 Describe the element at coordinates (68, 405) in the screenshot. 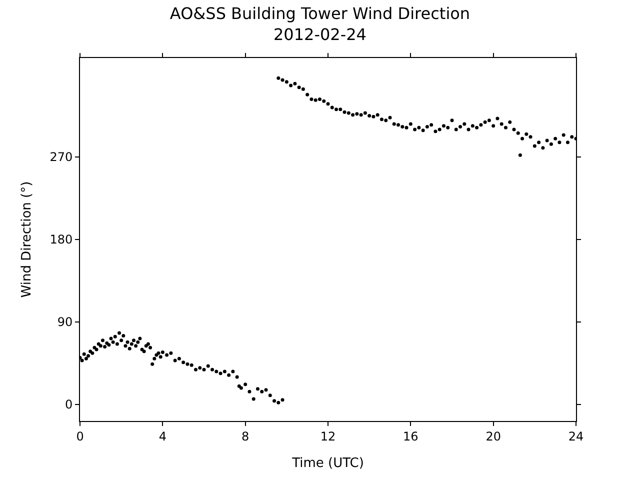

I see `y-tick-label: 0` at that location.